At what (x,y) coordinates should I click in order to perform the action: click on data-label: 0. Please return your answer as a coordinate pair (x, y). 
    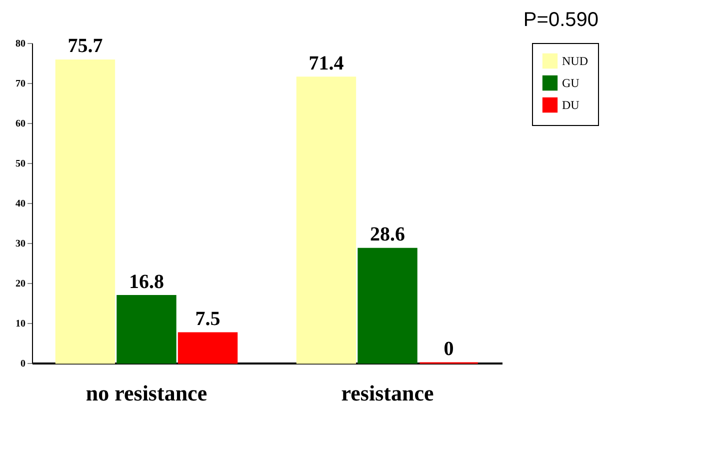
    Looking at the image, I should click on (449, 349).